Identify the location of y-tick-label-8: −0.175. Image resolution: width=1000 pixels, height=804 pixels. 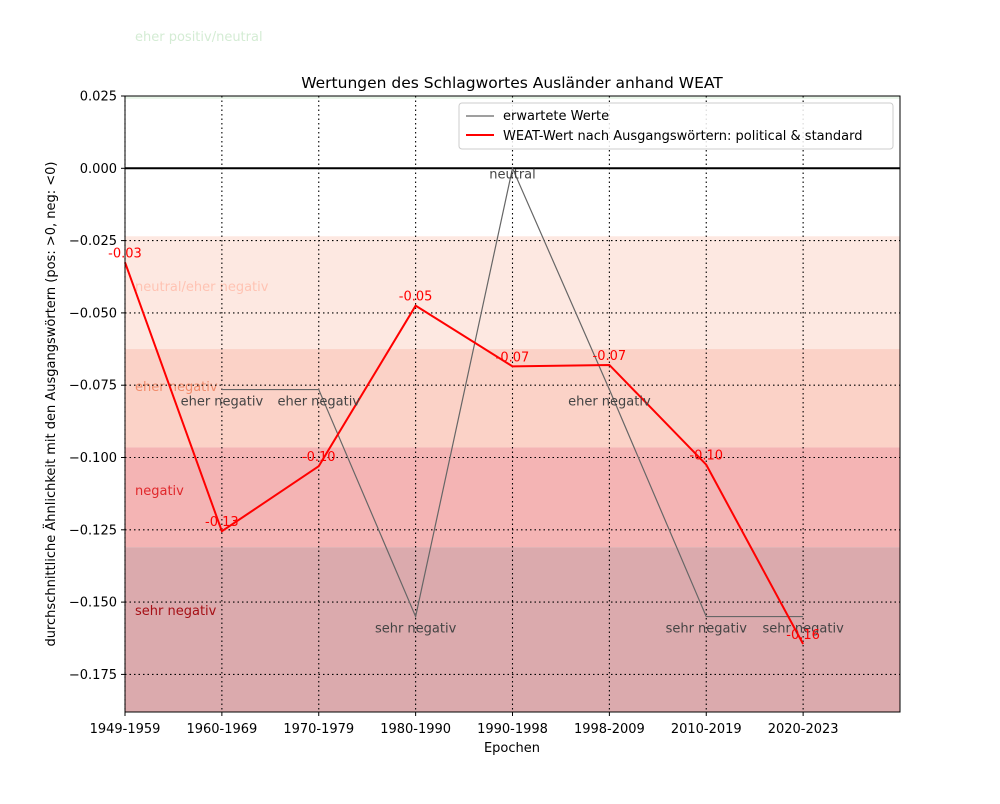
(93, 675).